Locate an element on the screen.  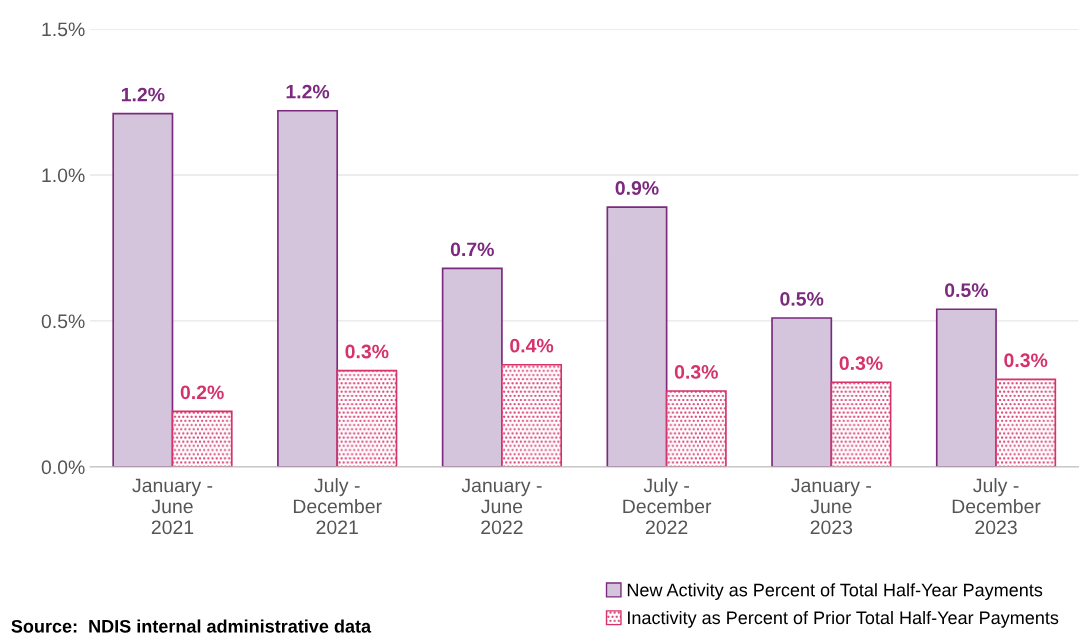
y-tick-label: 0.5% is located at coordinates (63, 321).